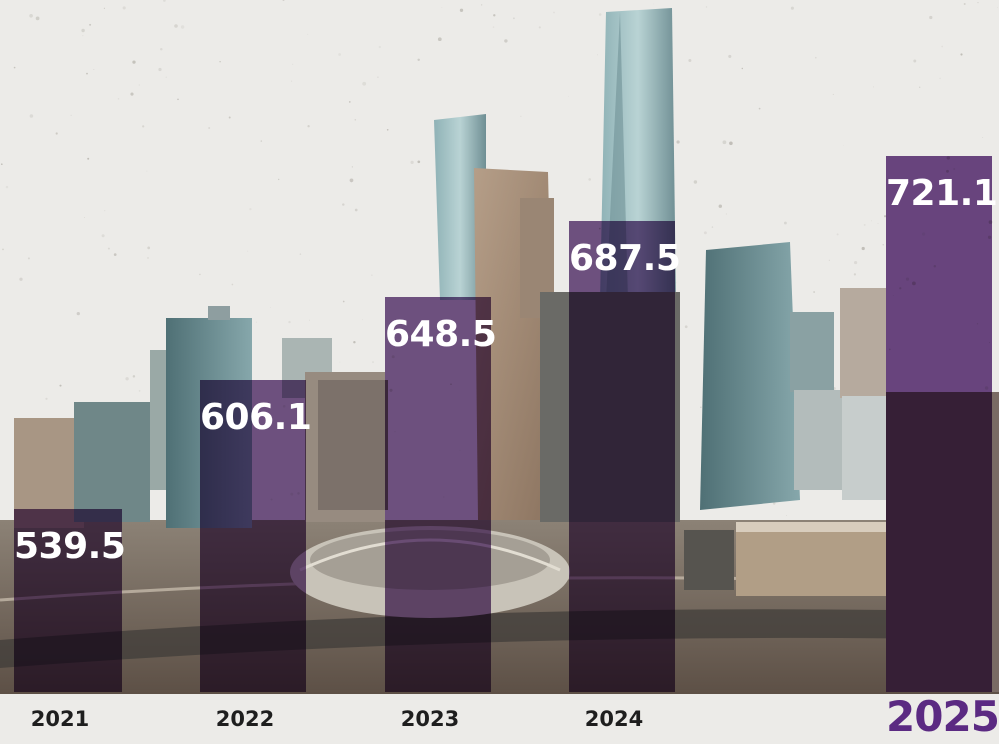  What do you see at coordinates (625, 259) in the screenshot?
I see `value-label-2024: 687.5` at bounding box center [625, 259].